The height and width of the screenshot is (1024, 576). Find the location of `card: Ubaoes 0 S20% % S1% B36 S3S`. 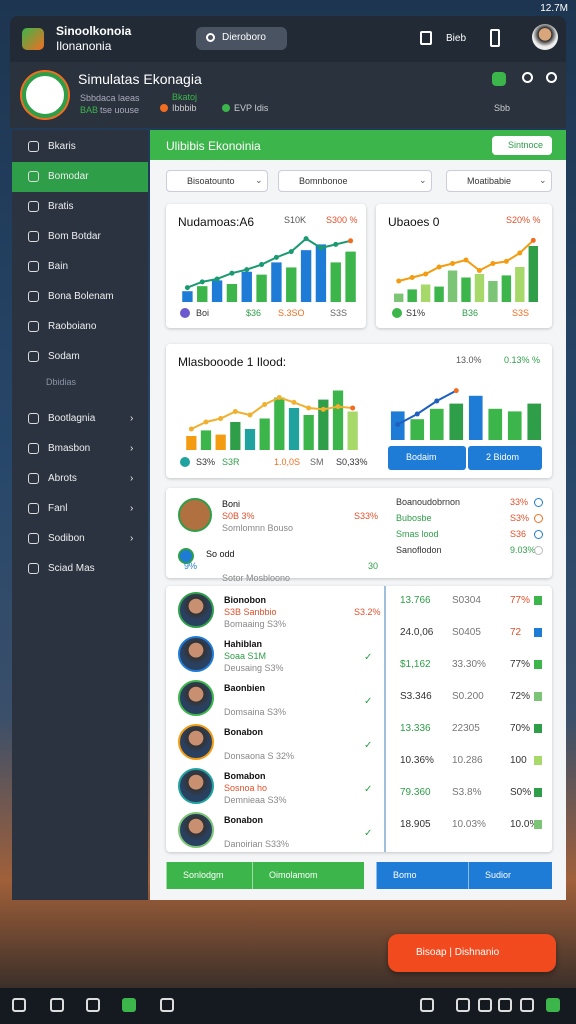

card: Ubaoes 0 S20% % S1% B36 S3S is located at coordinates (464, 266).